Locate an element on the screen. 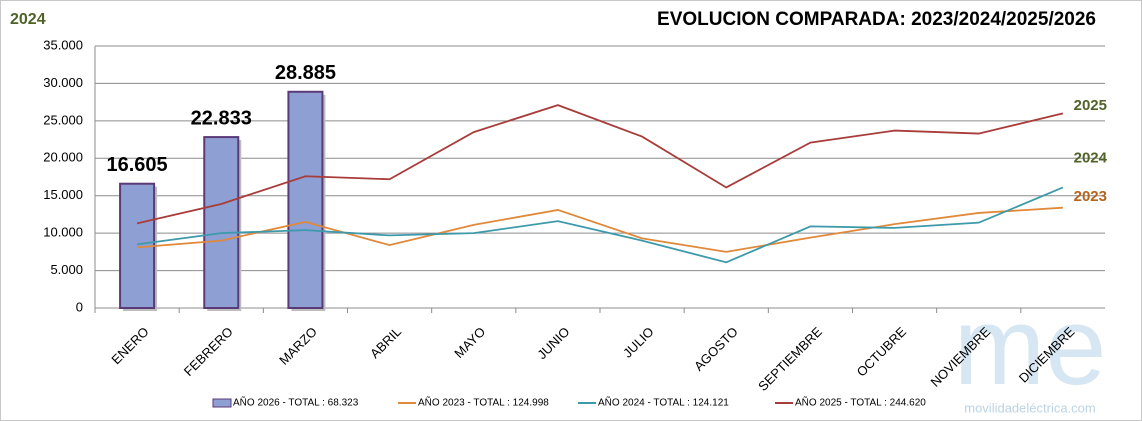 Image resolution: width=1142 pixels, height=421 pixels. annotation: 2023 is located at coordinates (1090, 196).